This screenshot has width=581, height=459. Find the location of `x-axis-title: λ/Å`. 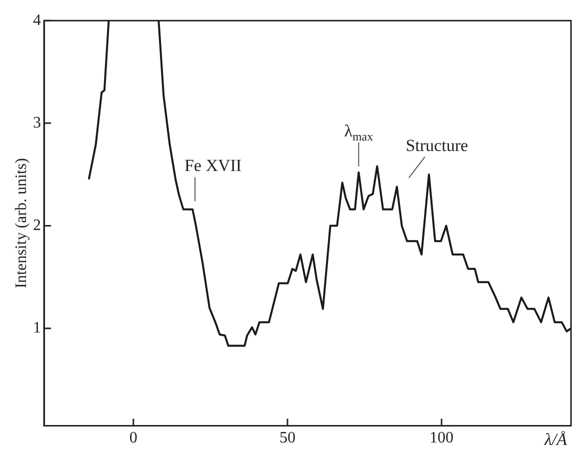

x-axis-title: λ/Å is located at coordinates (556, 439).